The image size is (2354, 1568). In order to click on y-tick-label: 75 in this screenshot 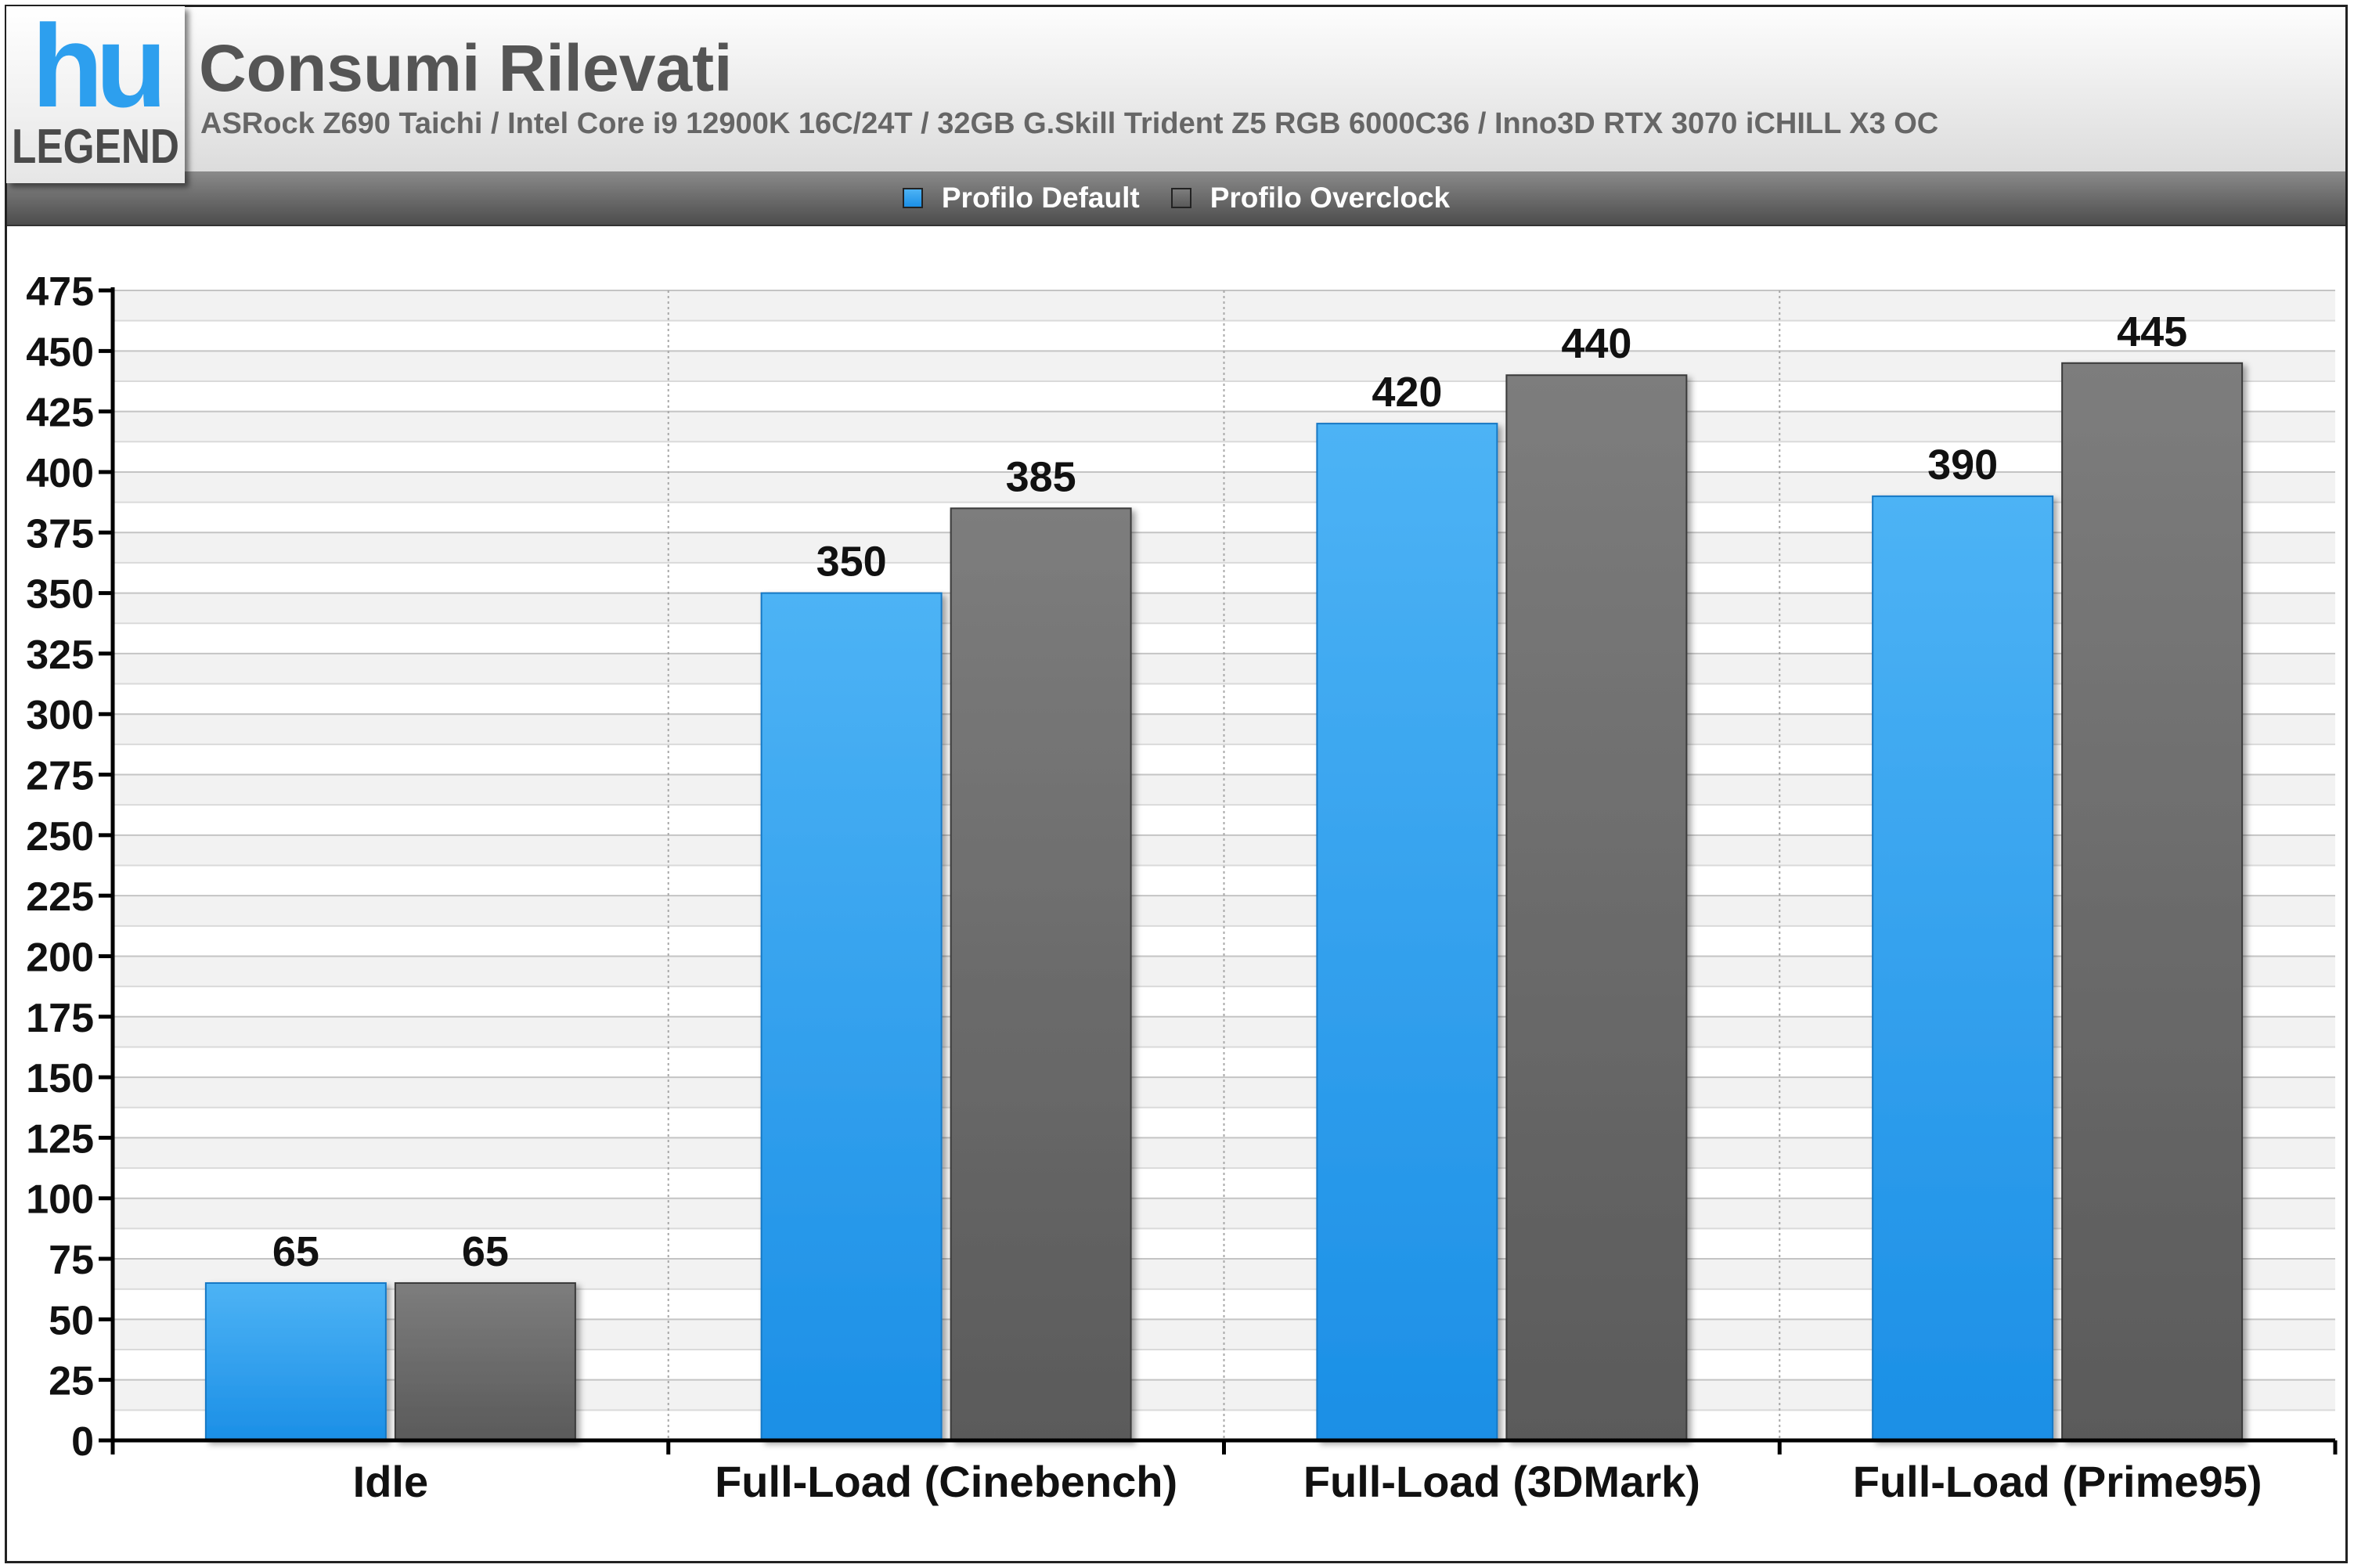, I will do `click(71, 1260)`.